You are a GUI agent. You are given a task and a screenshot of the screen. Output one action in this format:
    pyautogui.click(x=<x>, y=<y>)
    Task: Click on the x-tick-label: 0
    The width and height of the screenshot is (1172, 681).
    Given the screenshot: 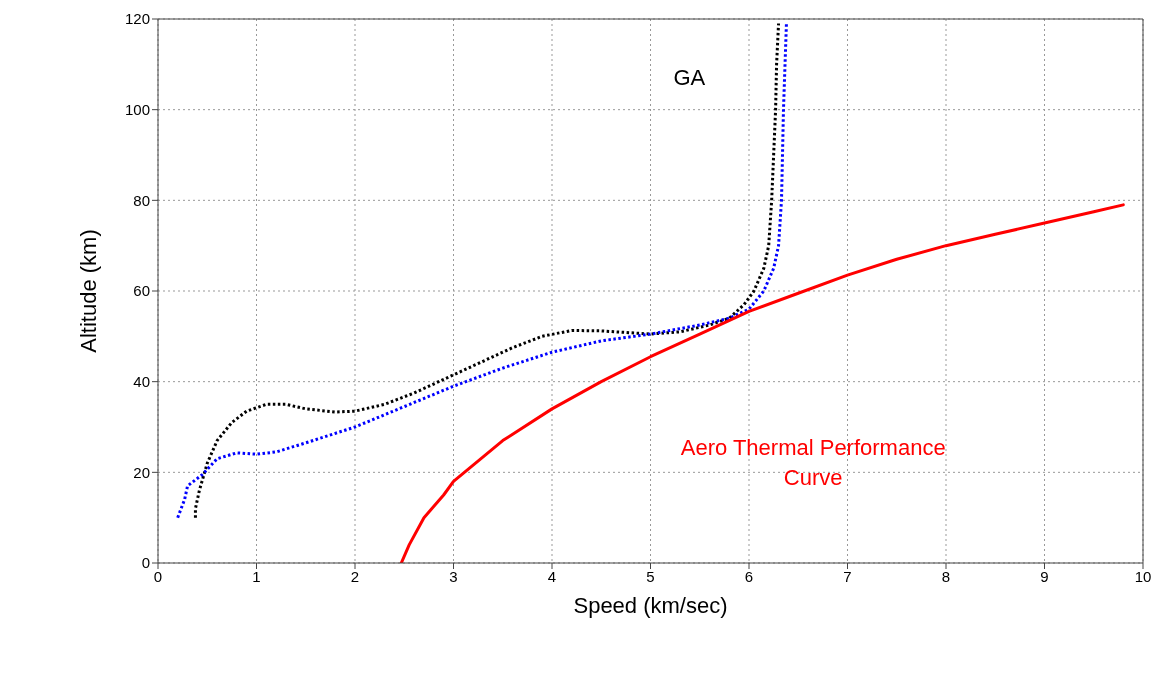 What is the action you would take?
    pyautogui.click(x=158, y=576)
    